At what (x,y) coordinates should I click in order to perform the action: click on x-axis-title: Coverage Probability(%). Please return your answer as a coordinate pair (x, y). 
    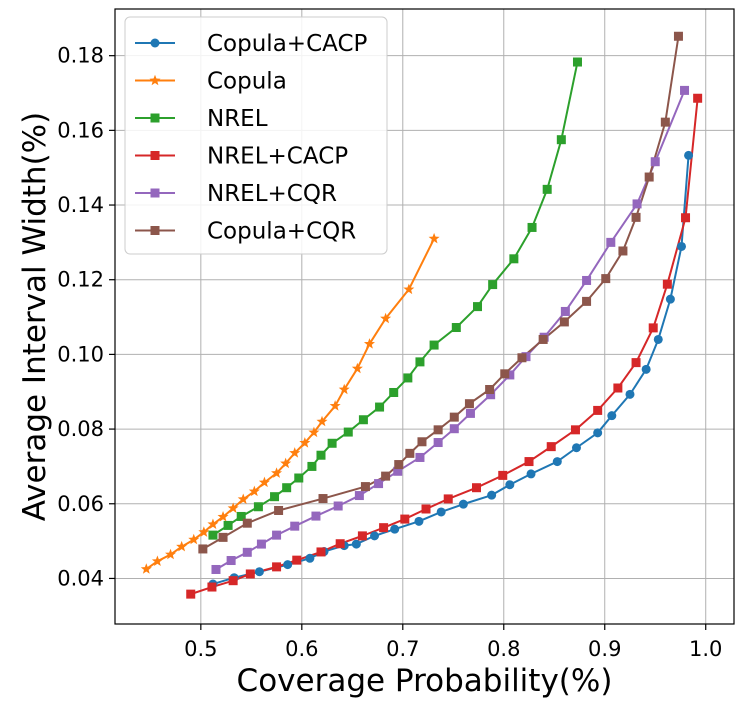
    Looking at the image, I should click on (425, 681).